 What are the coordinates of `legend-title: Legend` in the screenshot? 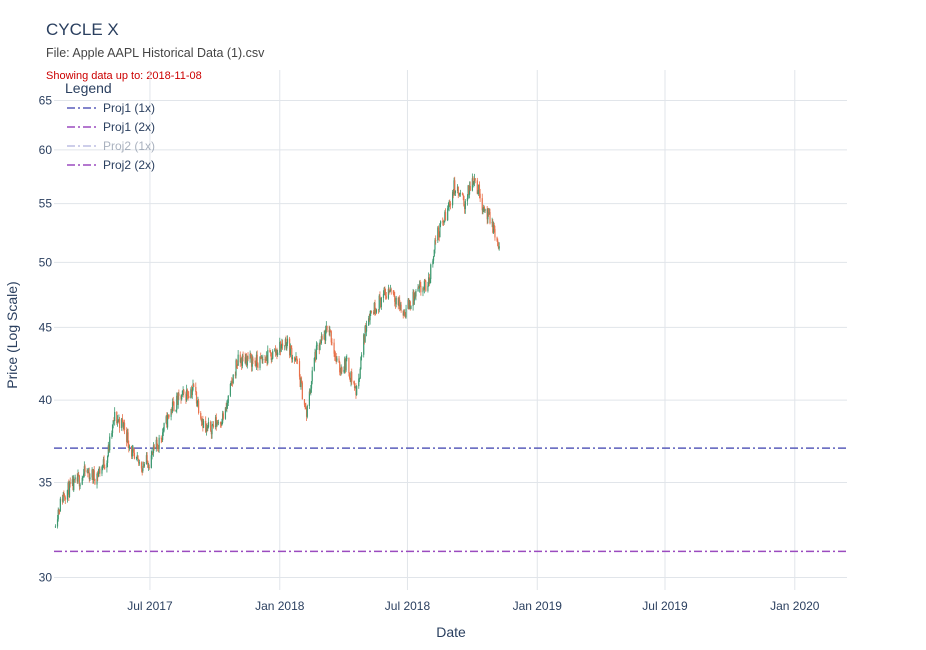 It's located at (88, 88).